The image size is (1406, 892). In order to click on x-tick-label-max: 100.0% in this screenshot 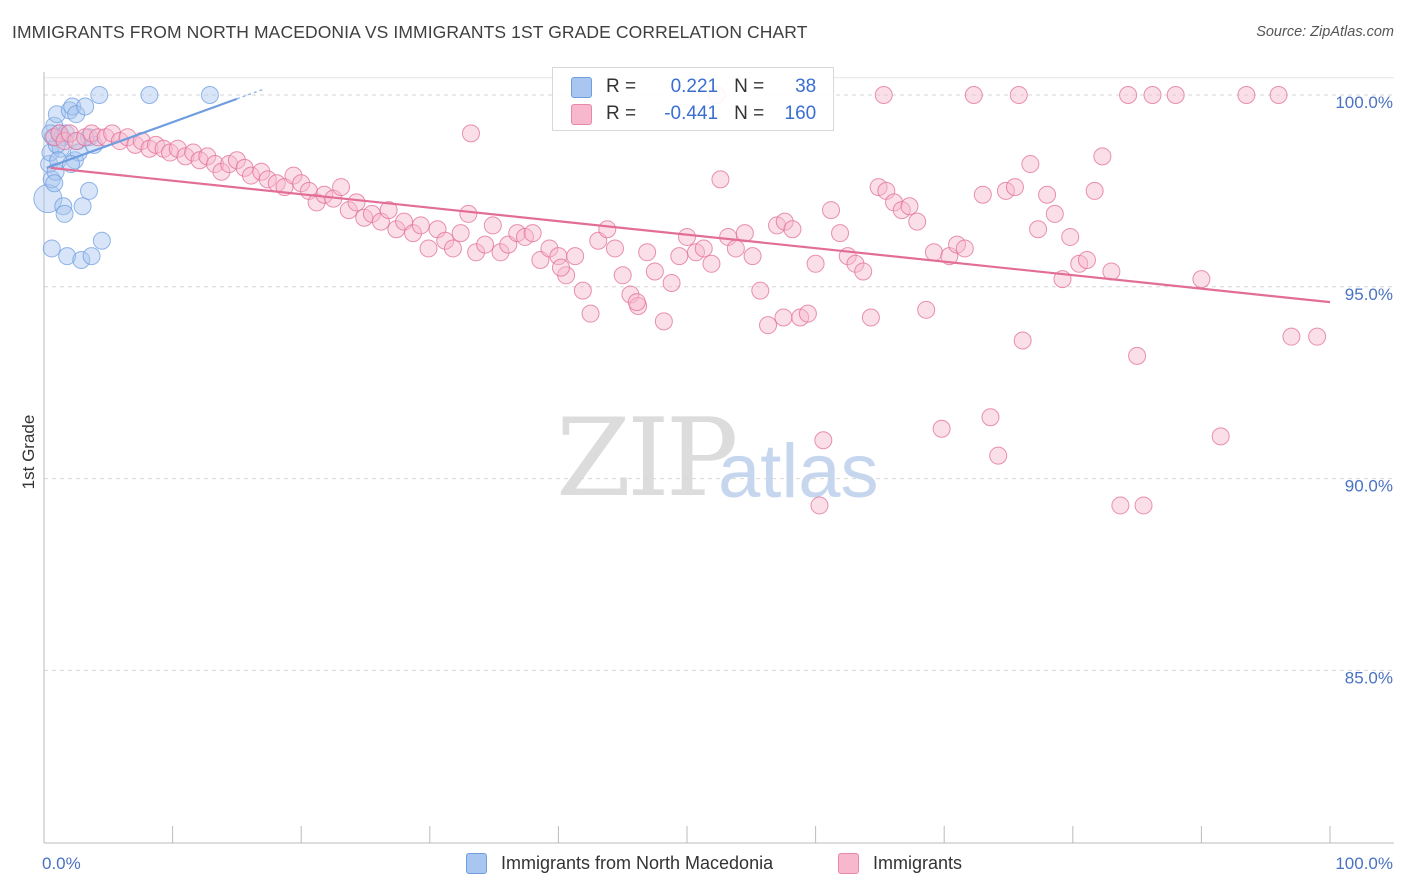, I will do `click(1364, 863)`.